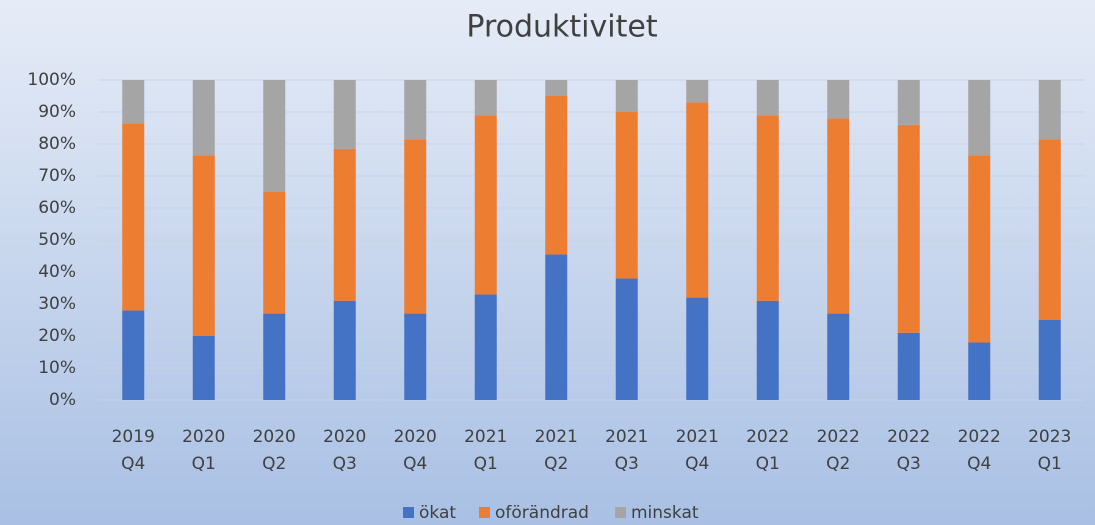 The image size is (1095, 525). What do you see at coordinates (57, 272) in the screenshot?
I see `y-tick-label: 40%` at bounding box center [57, 272].